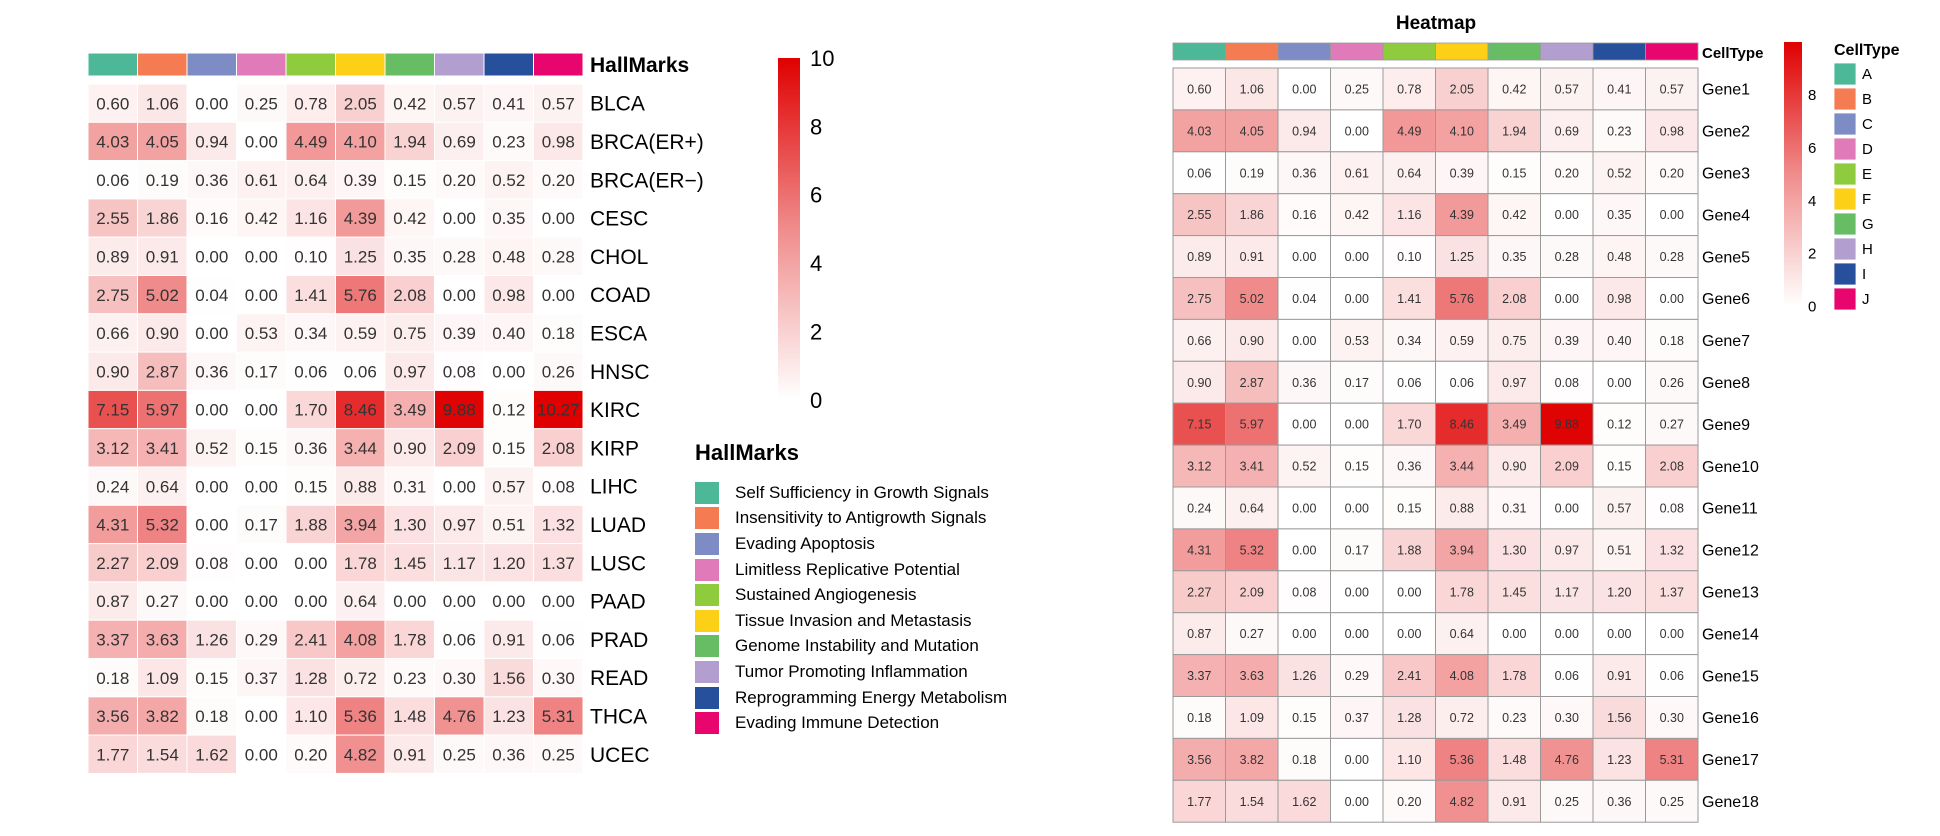 The height and width of the screenshot is (836, 1940). What do you see at coordinates (558, 525) in the screenshot?
I see `left-cell-value: 1.32` at bounding box center [558, 525].